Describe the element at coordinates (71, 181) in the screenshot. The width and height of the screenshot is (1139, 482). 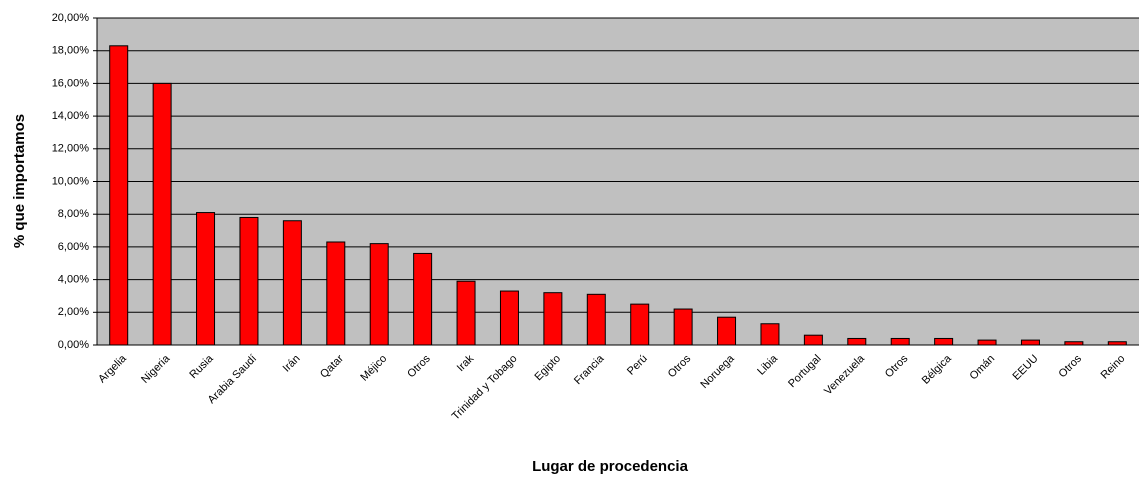
I see `y-tick-label: 10,00%` at that location.